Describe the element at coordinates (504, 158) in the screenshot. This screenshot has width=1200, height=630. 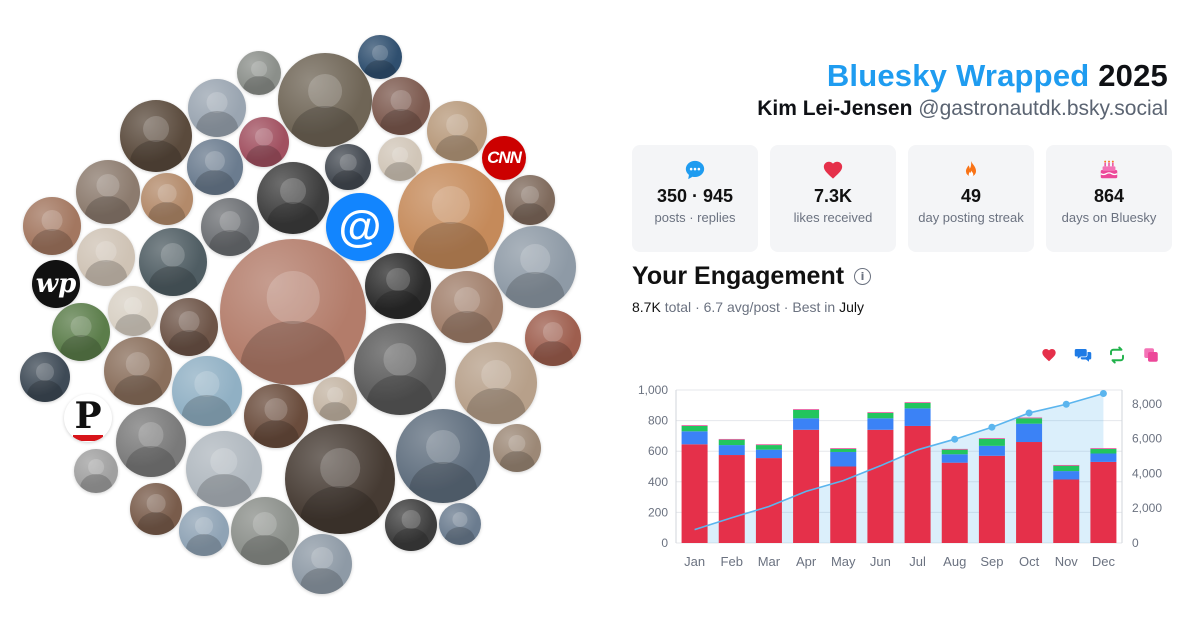
I see `cnn-logo-avatar: CNN` at that location.